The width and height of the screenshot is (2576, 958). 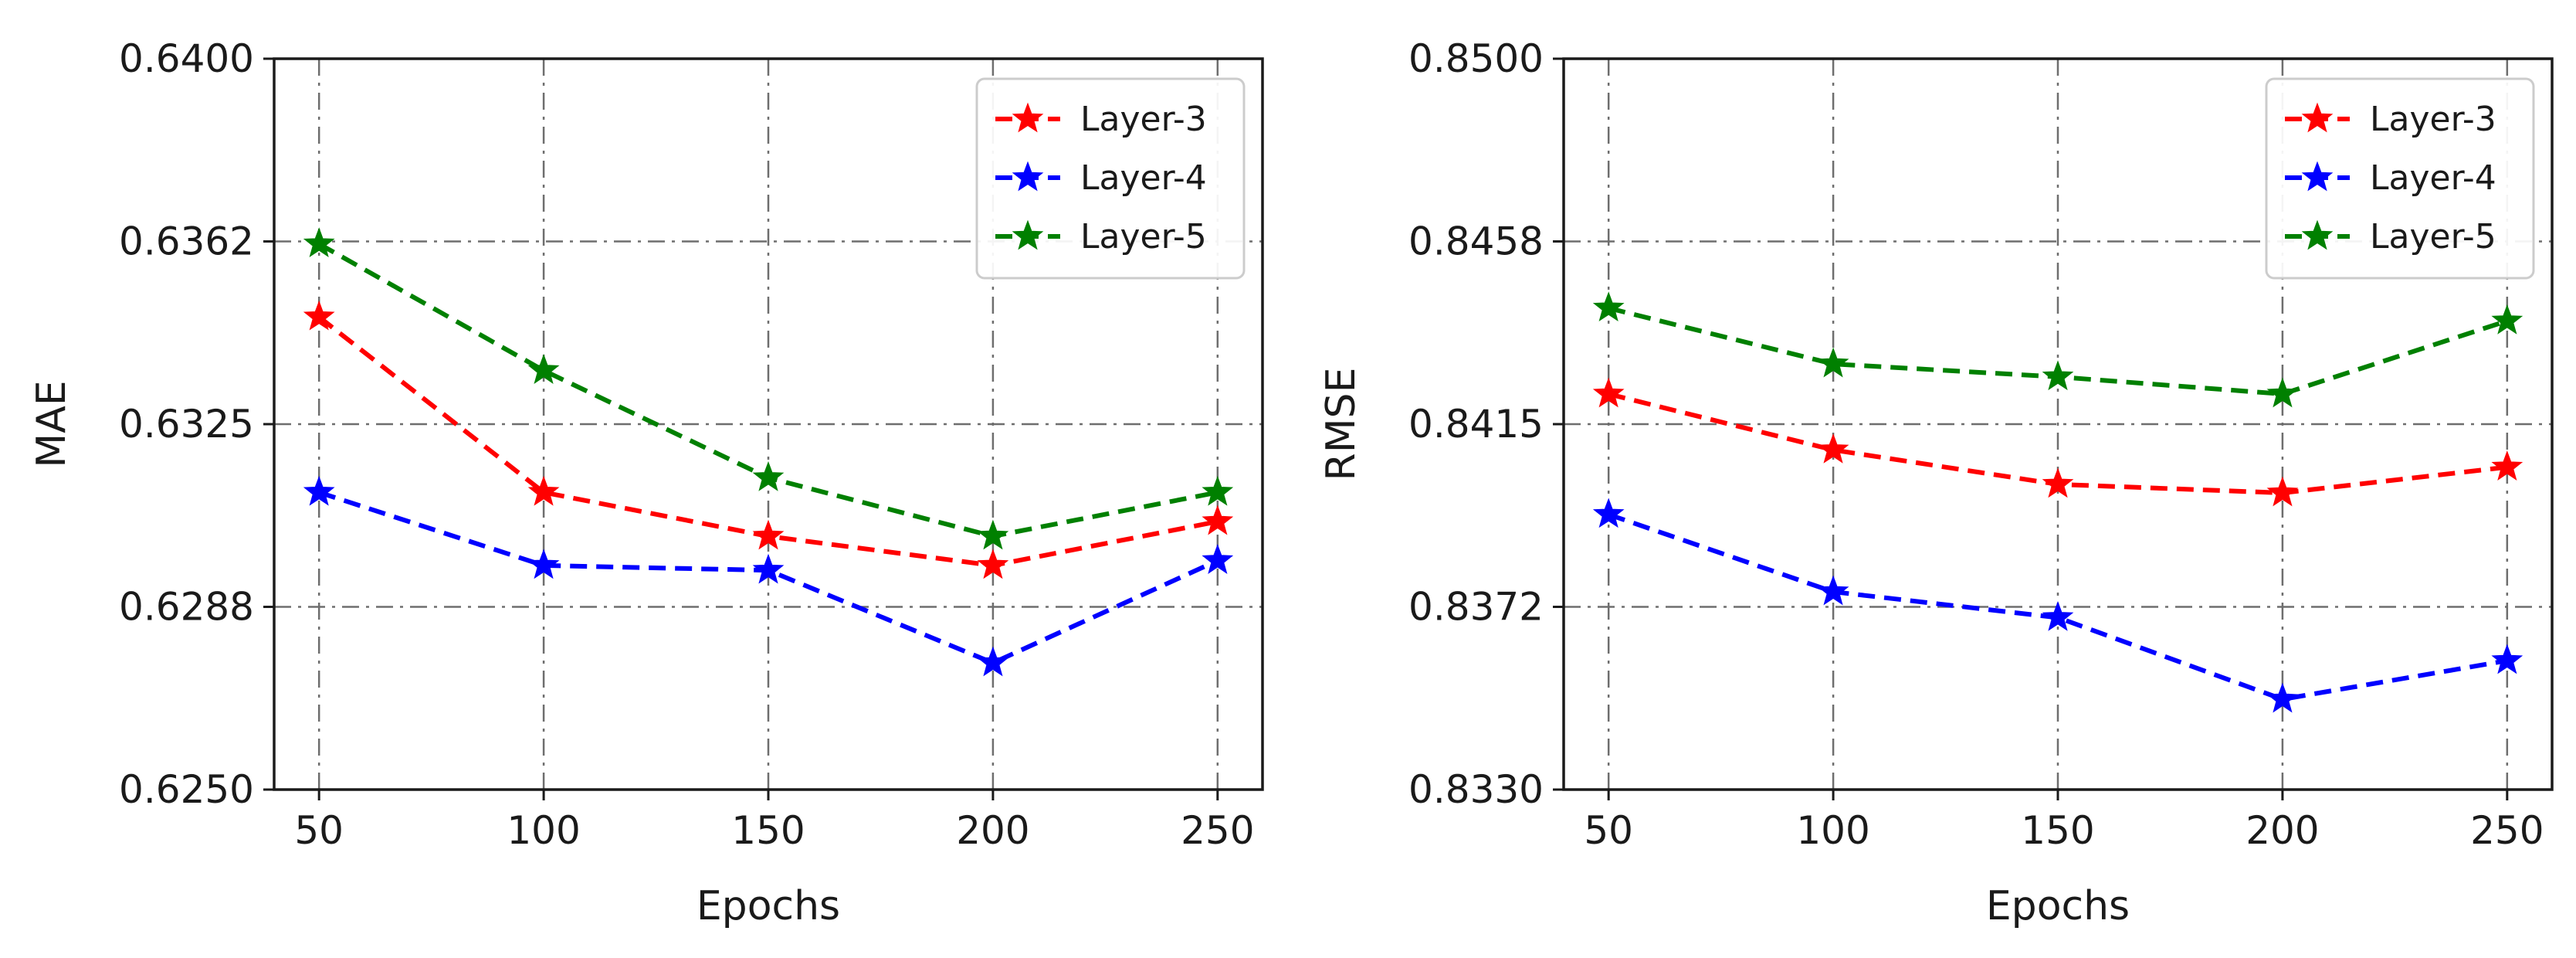 I want to click on chart-1-ytick-label: 0.6288, so click(x=186, y=607).